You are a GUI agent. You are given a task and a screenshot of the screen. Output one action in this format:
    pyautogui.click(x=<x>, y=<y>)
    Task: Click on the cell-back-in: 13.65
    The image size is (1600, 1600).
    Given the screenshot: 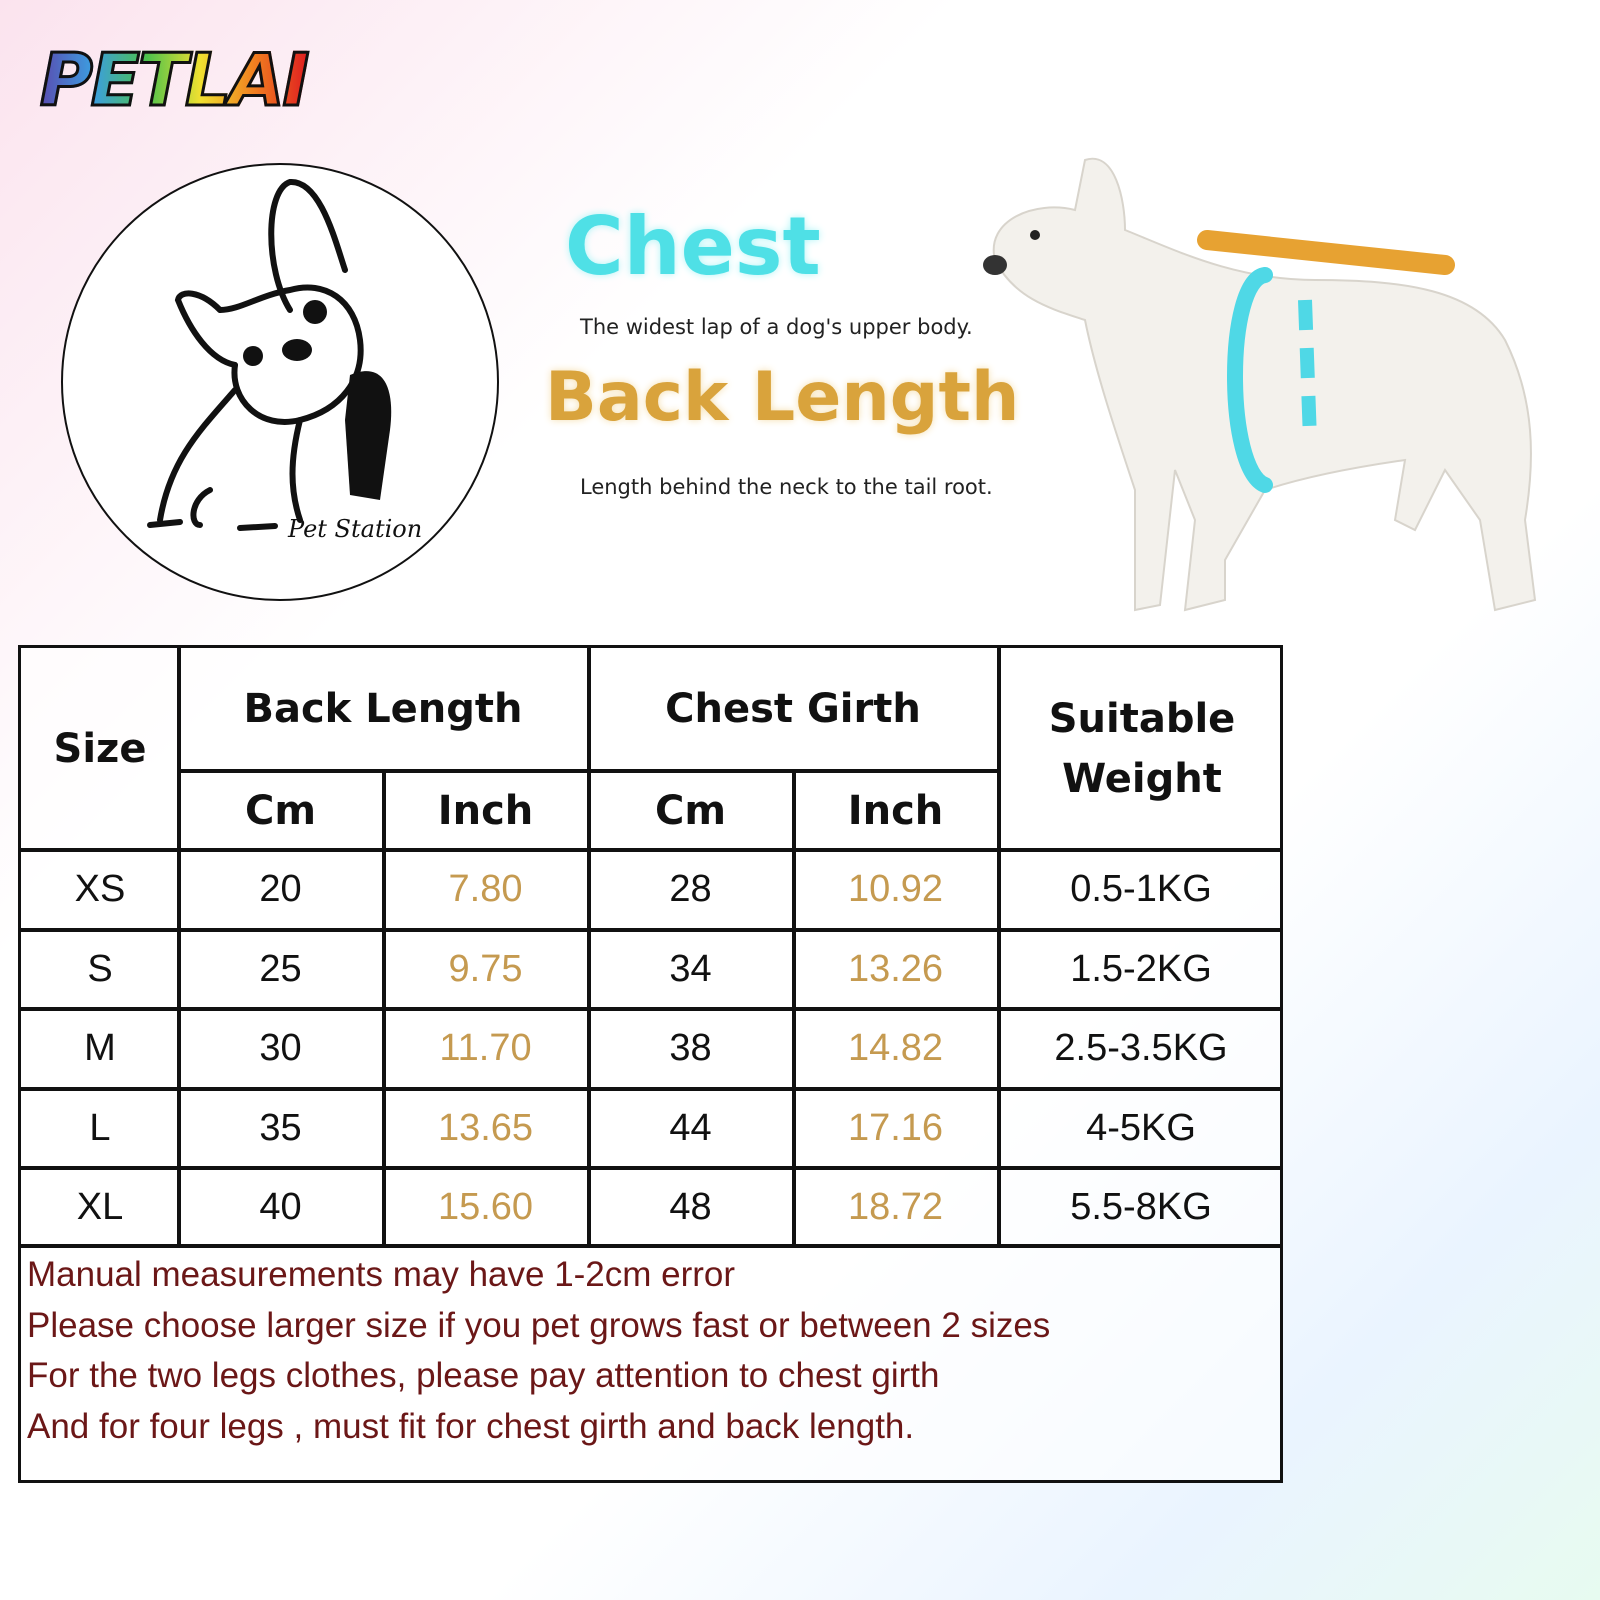 What is the action you would take?
    pyautogui.click(x=485, y=1127)
    